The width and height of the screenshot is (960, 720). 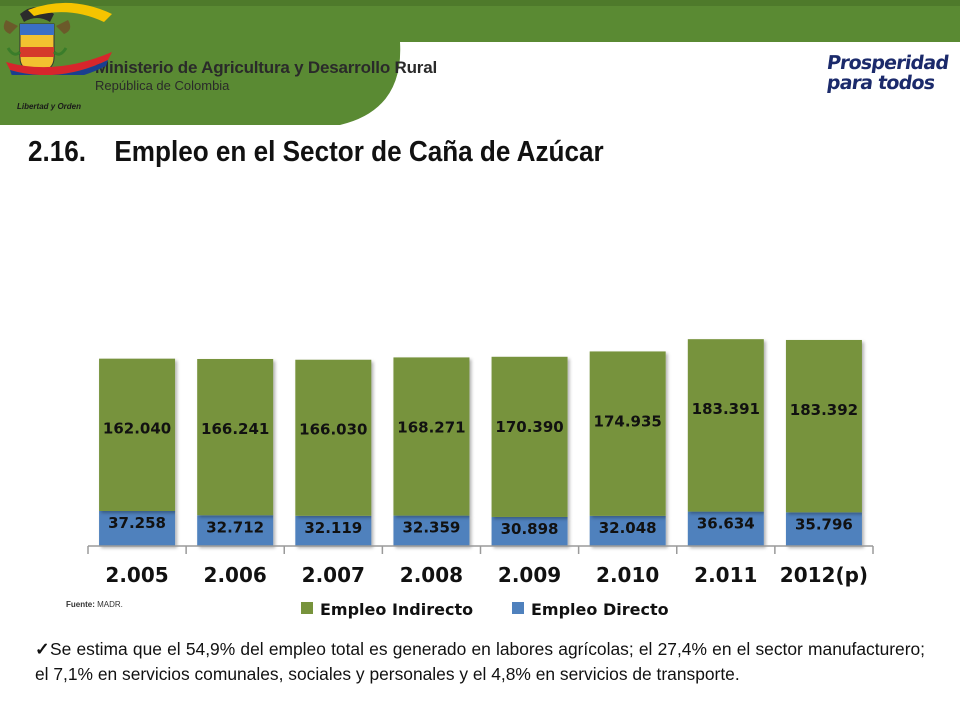 What do you see at coordinates (726, 524) in the screenshot?
I see `data-label-directo: 36.634` at bounding box center [726, 524].